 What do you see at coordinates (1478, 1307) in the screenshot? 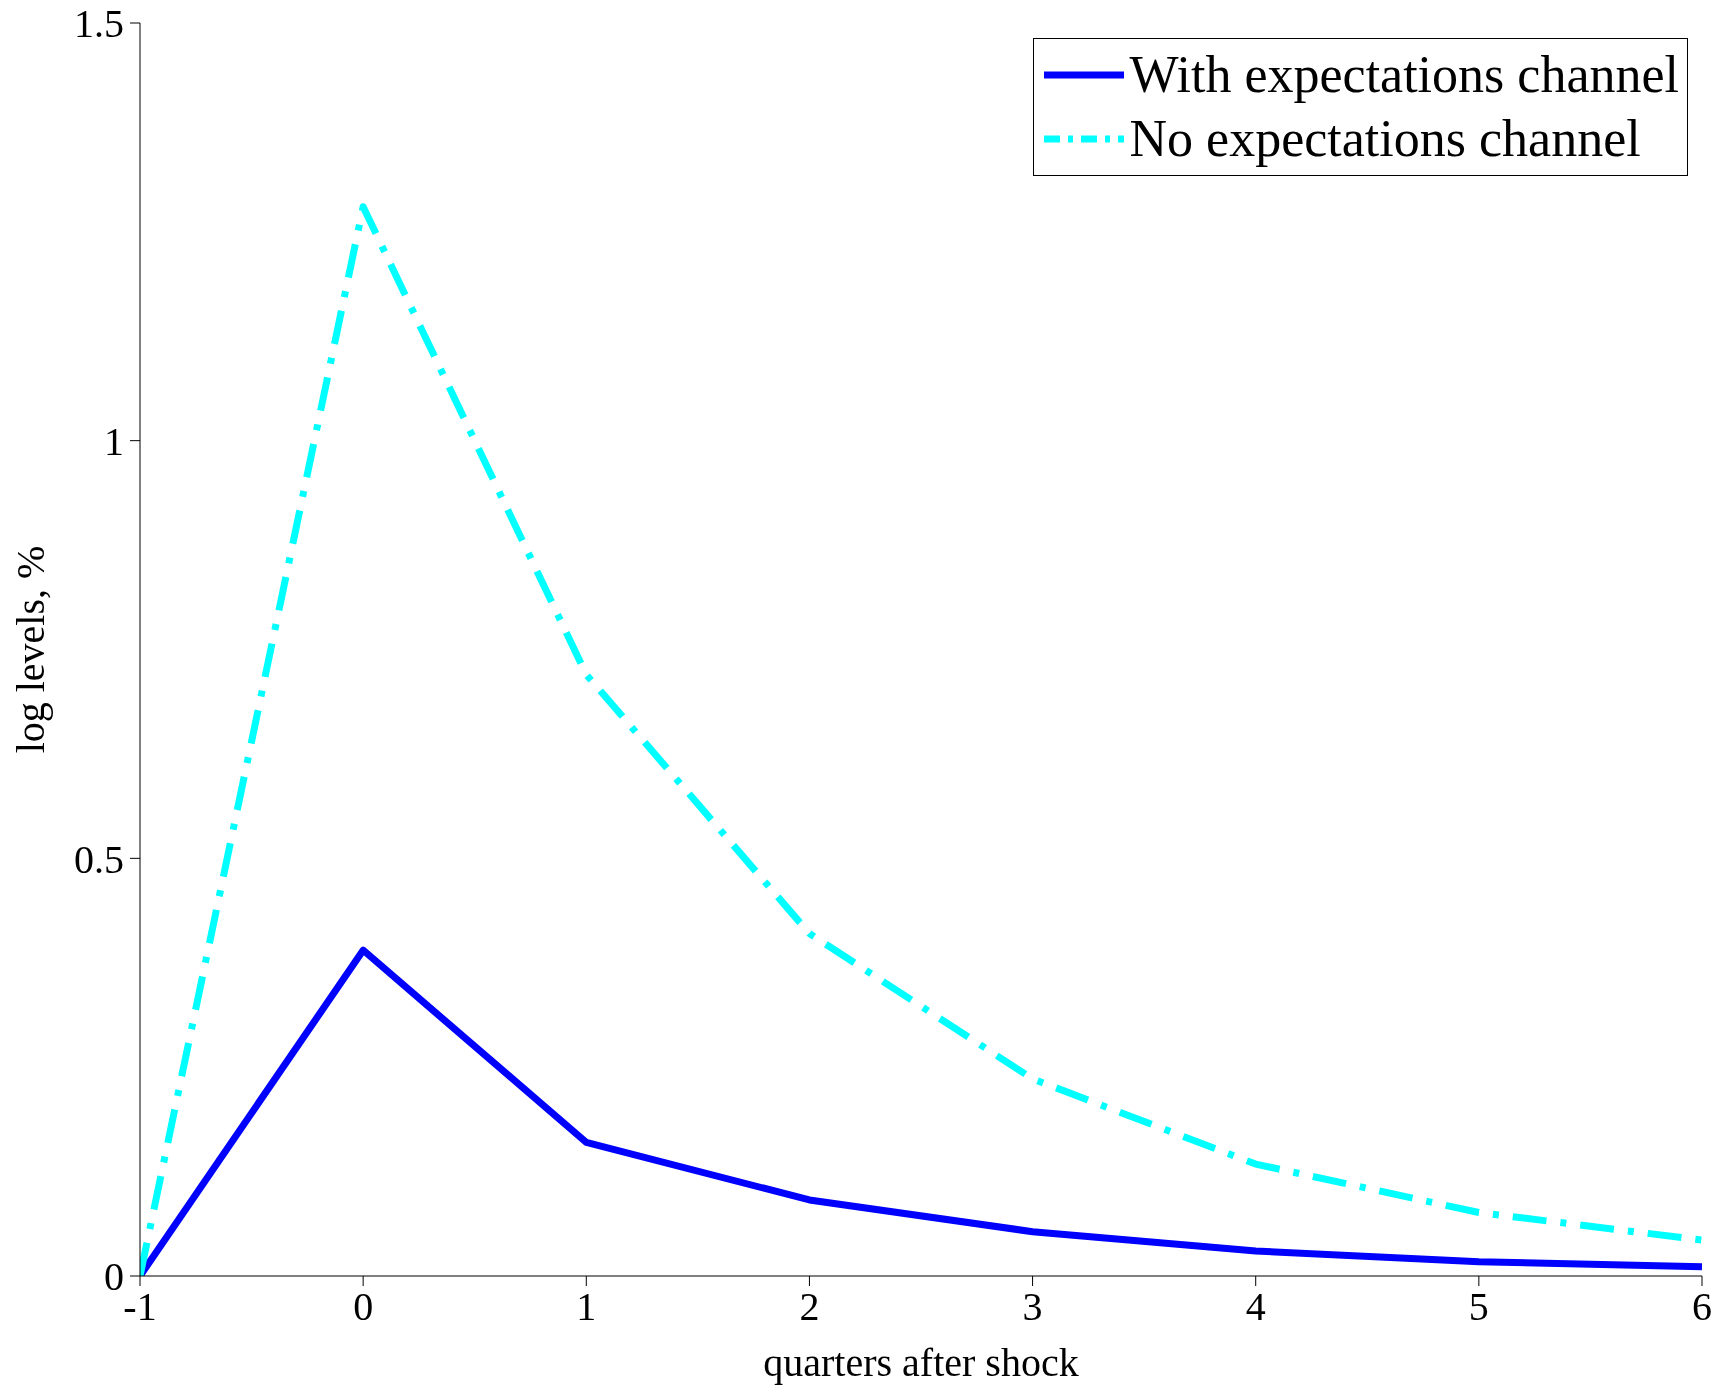
I see `x-tick-label: 5` at bounding box center [1478, 1307].